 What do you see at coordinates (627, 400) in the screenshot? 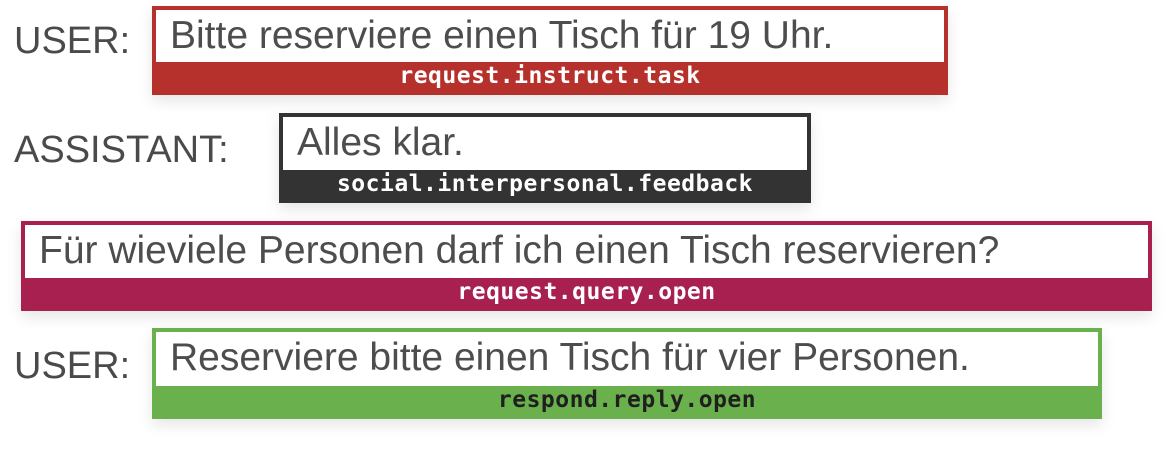
I see `dialogue-act-label: respond.reply.open` at bounding box center [627, 400].